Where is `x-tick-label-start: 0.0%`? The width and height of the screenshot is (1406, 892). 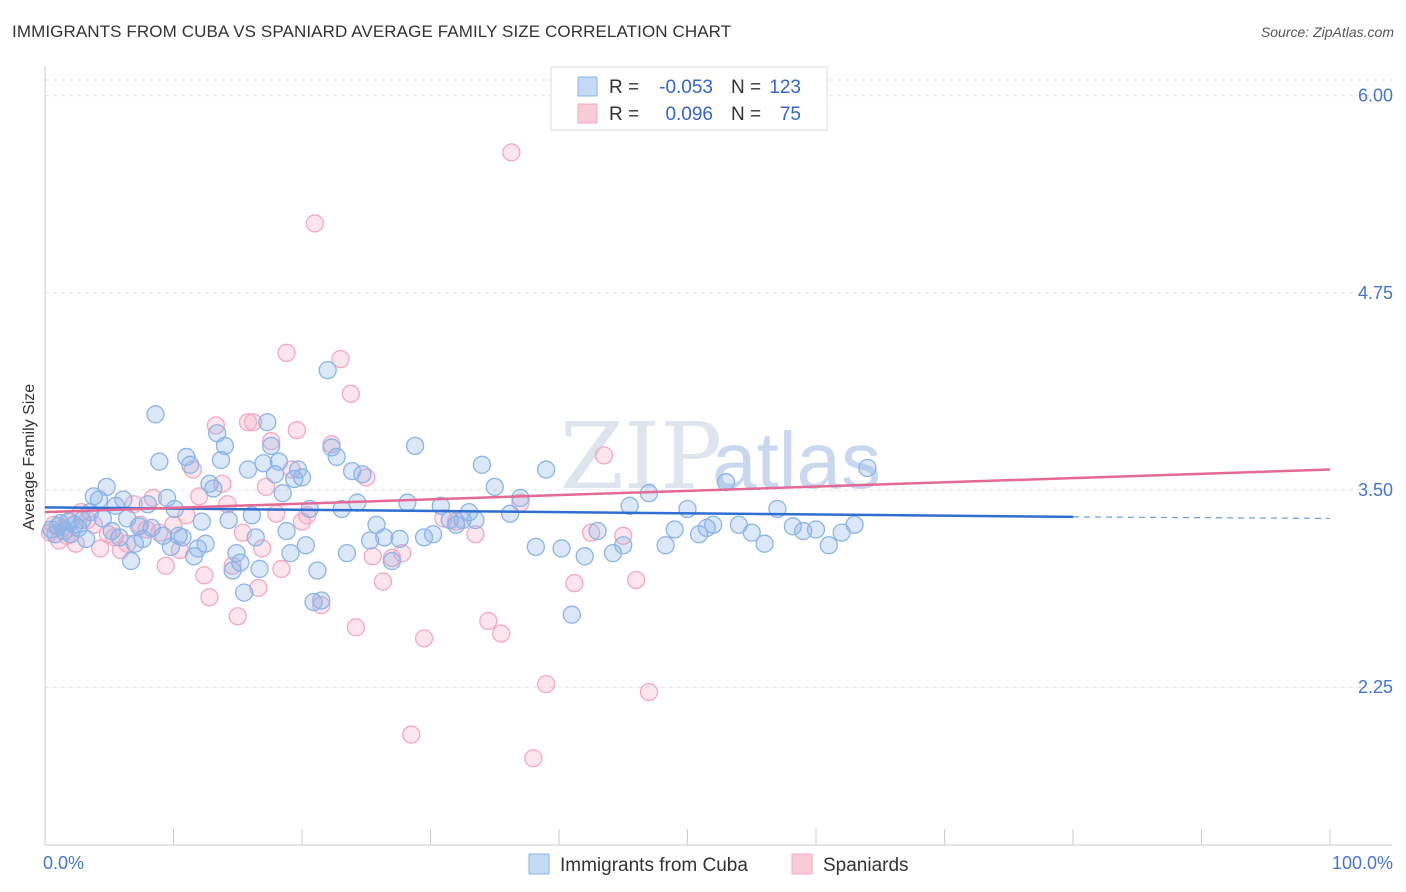 x-tick-label-start: 0.0% is located at coordinates (63, 863).